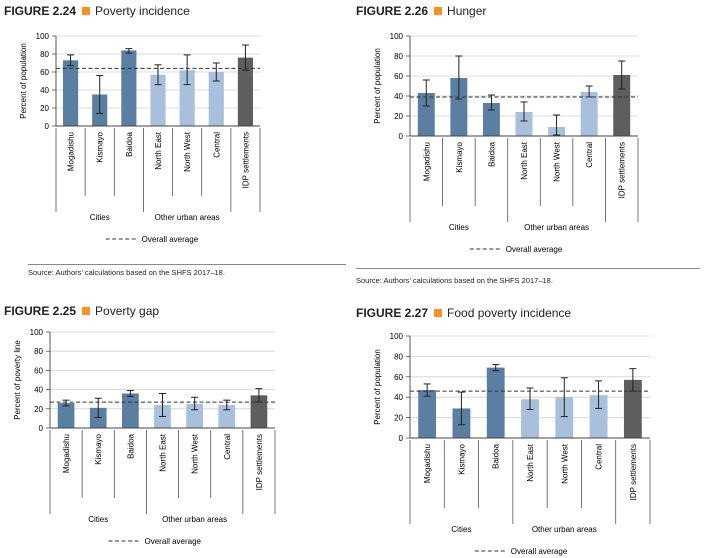 This screenshot has height=558, width=705. I want to click on figure-number: FIGURE 2.26, so click(392, 11).